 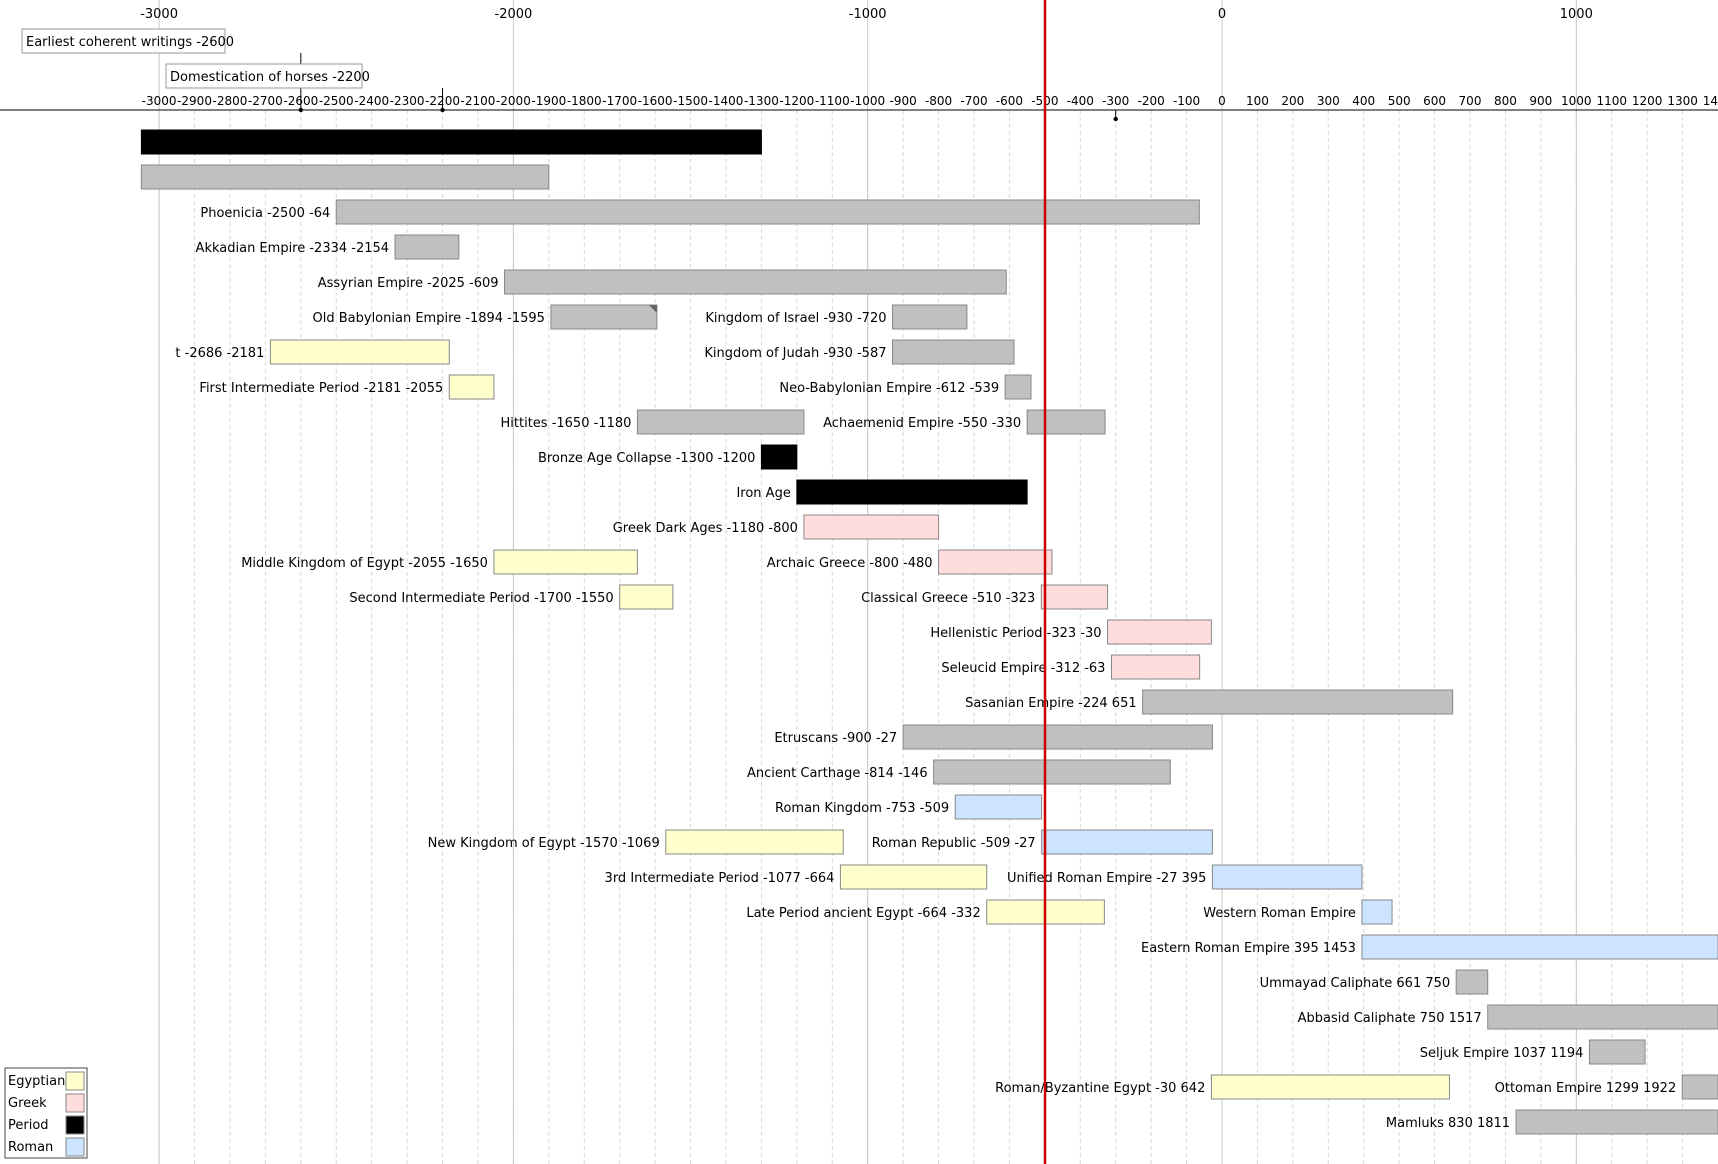 What do you see at coordinates (321, 388) in the screenshot?
I see `bar-label: First Intermediate Period -2181 -2055` at bounding box center [321, 388].